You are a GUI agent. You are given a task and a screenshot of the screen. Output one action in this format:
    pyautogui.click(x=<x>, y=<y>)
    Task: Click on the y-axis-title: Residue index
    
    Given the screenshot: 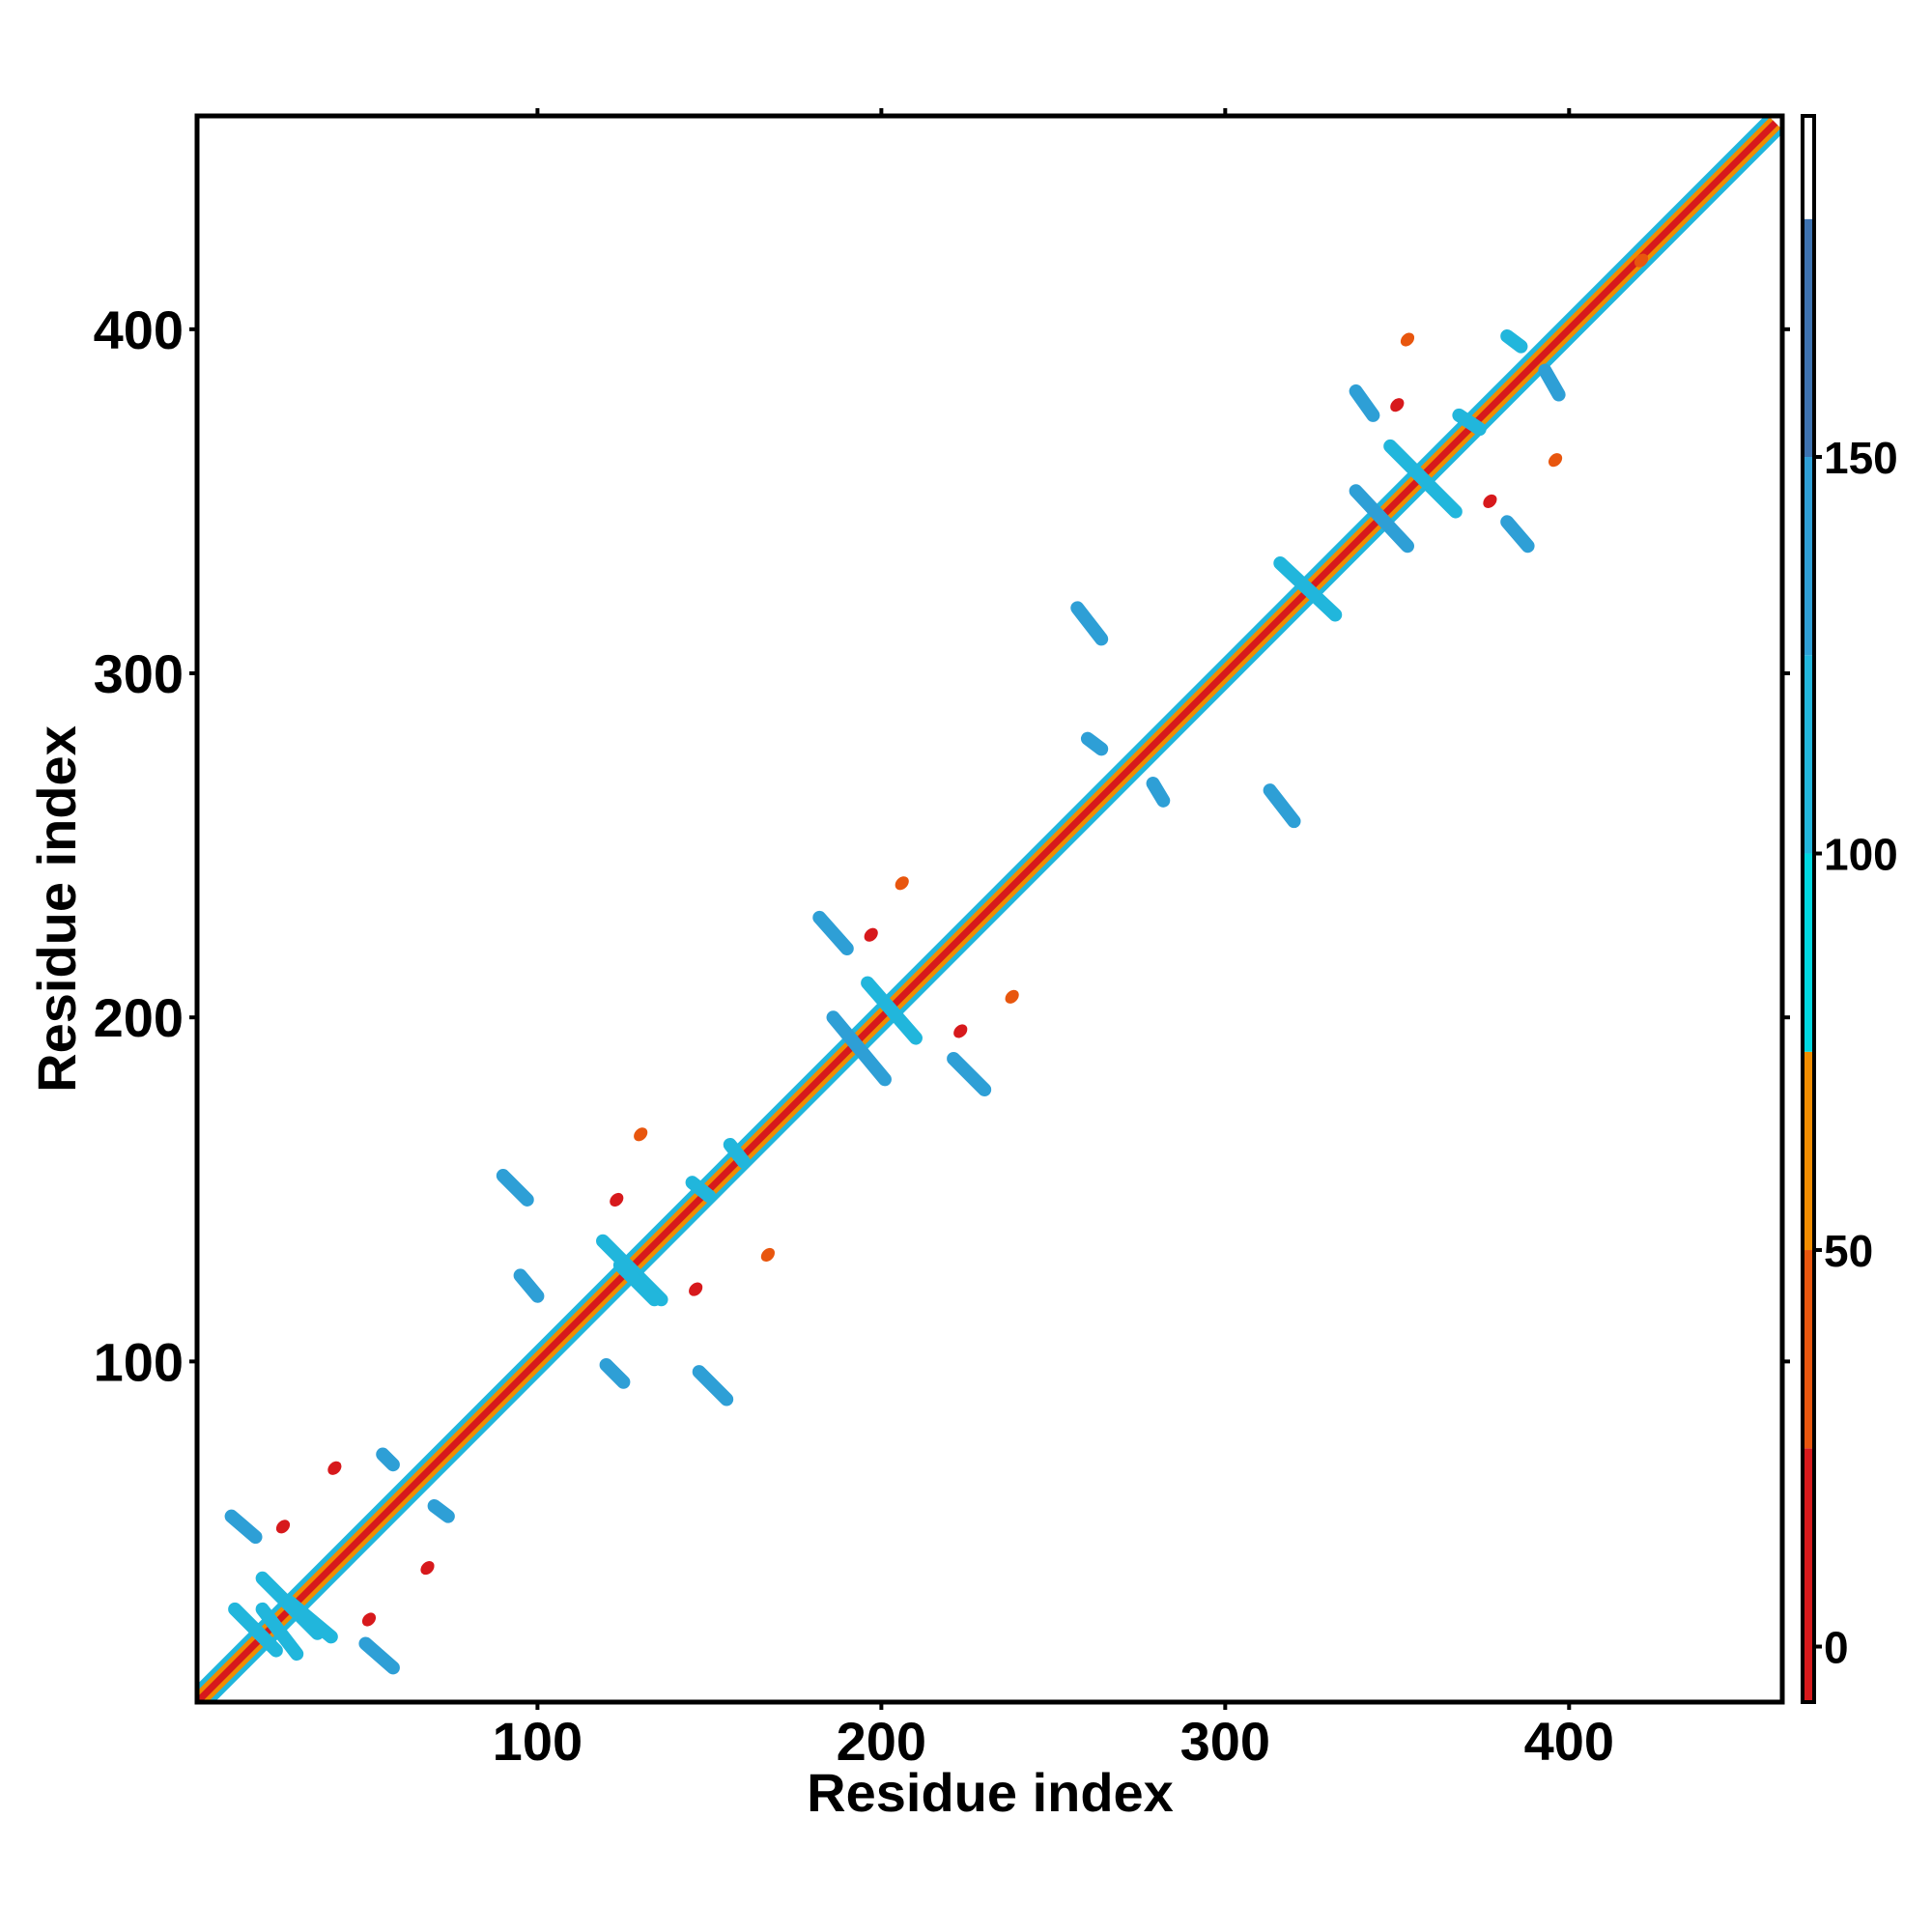 What is the action you would take?
    pyautogui.click(x=56, y=909)
    